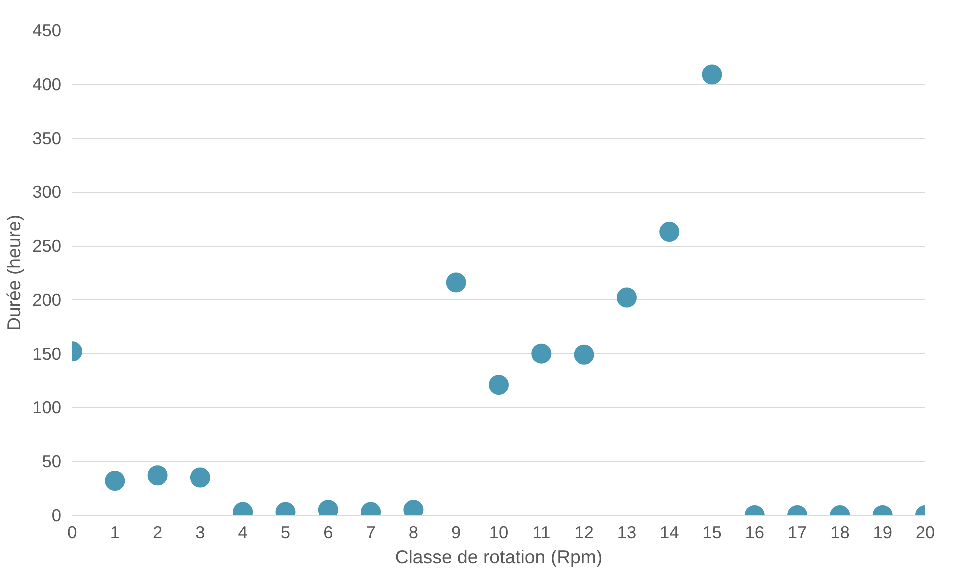  Describe the element at coordinates (243, 532) in the screenshot. I see `x-tick-label: 4` at that location.